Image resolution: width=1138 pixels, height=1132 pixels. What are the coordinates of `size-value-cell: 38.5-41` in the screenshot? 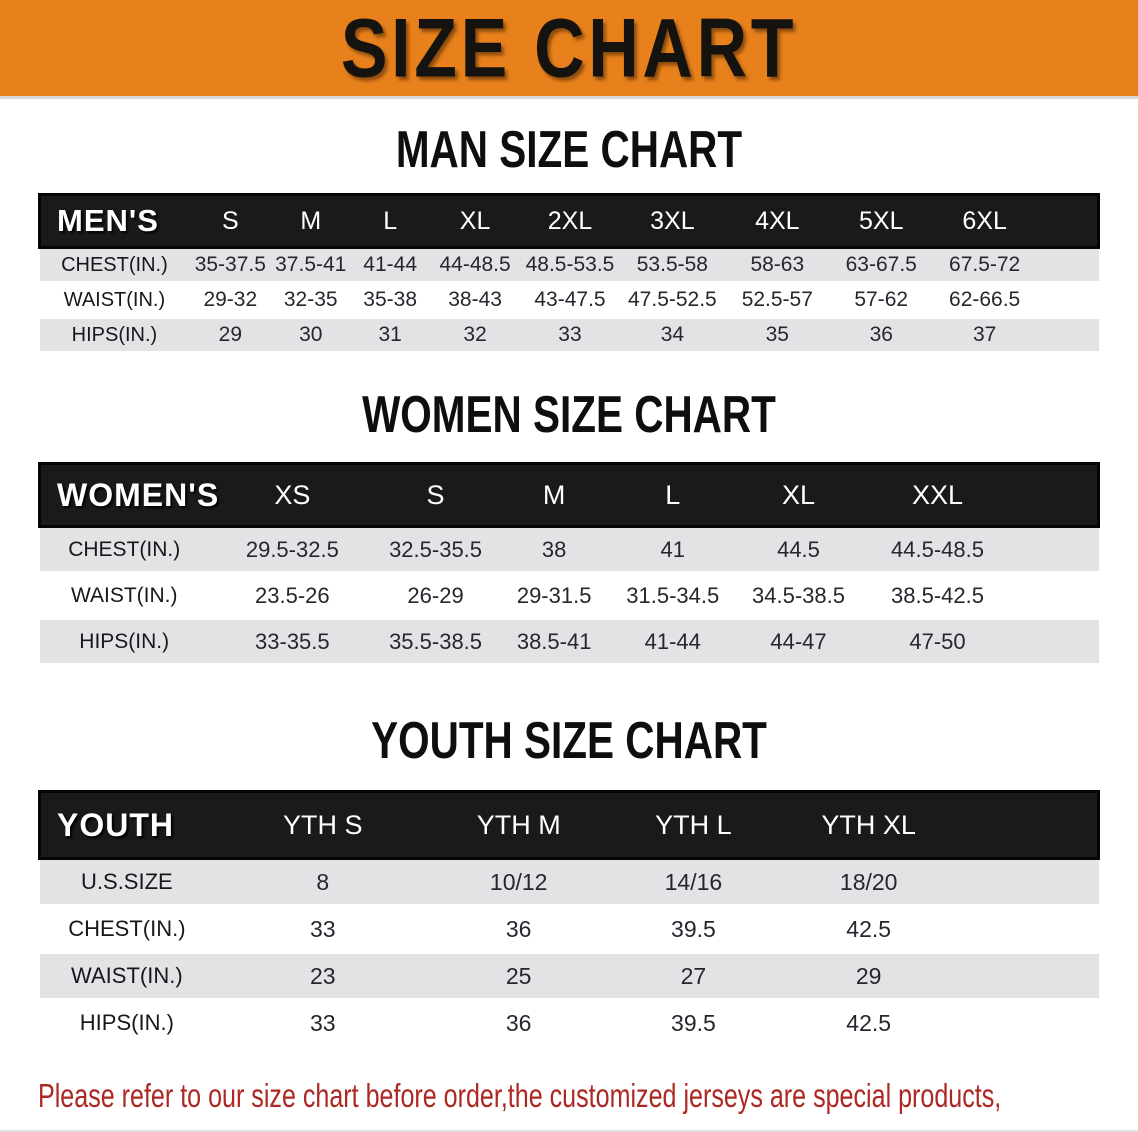 It's located at (554, 641).